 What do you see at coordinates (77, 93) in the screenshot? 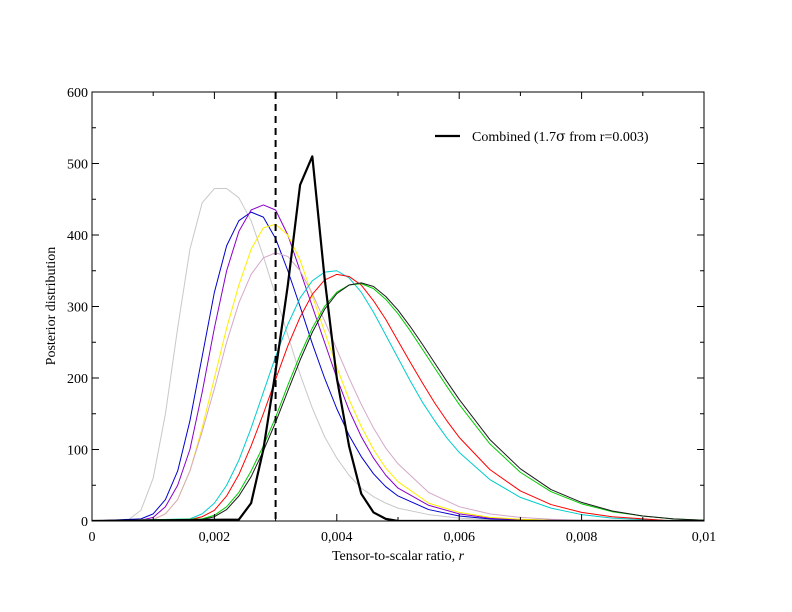
I see `y-tick-label: 600` at bounding box center [77, 93].